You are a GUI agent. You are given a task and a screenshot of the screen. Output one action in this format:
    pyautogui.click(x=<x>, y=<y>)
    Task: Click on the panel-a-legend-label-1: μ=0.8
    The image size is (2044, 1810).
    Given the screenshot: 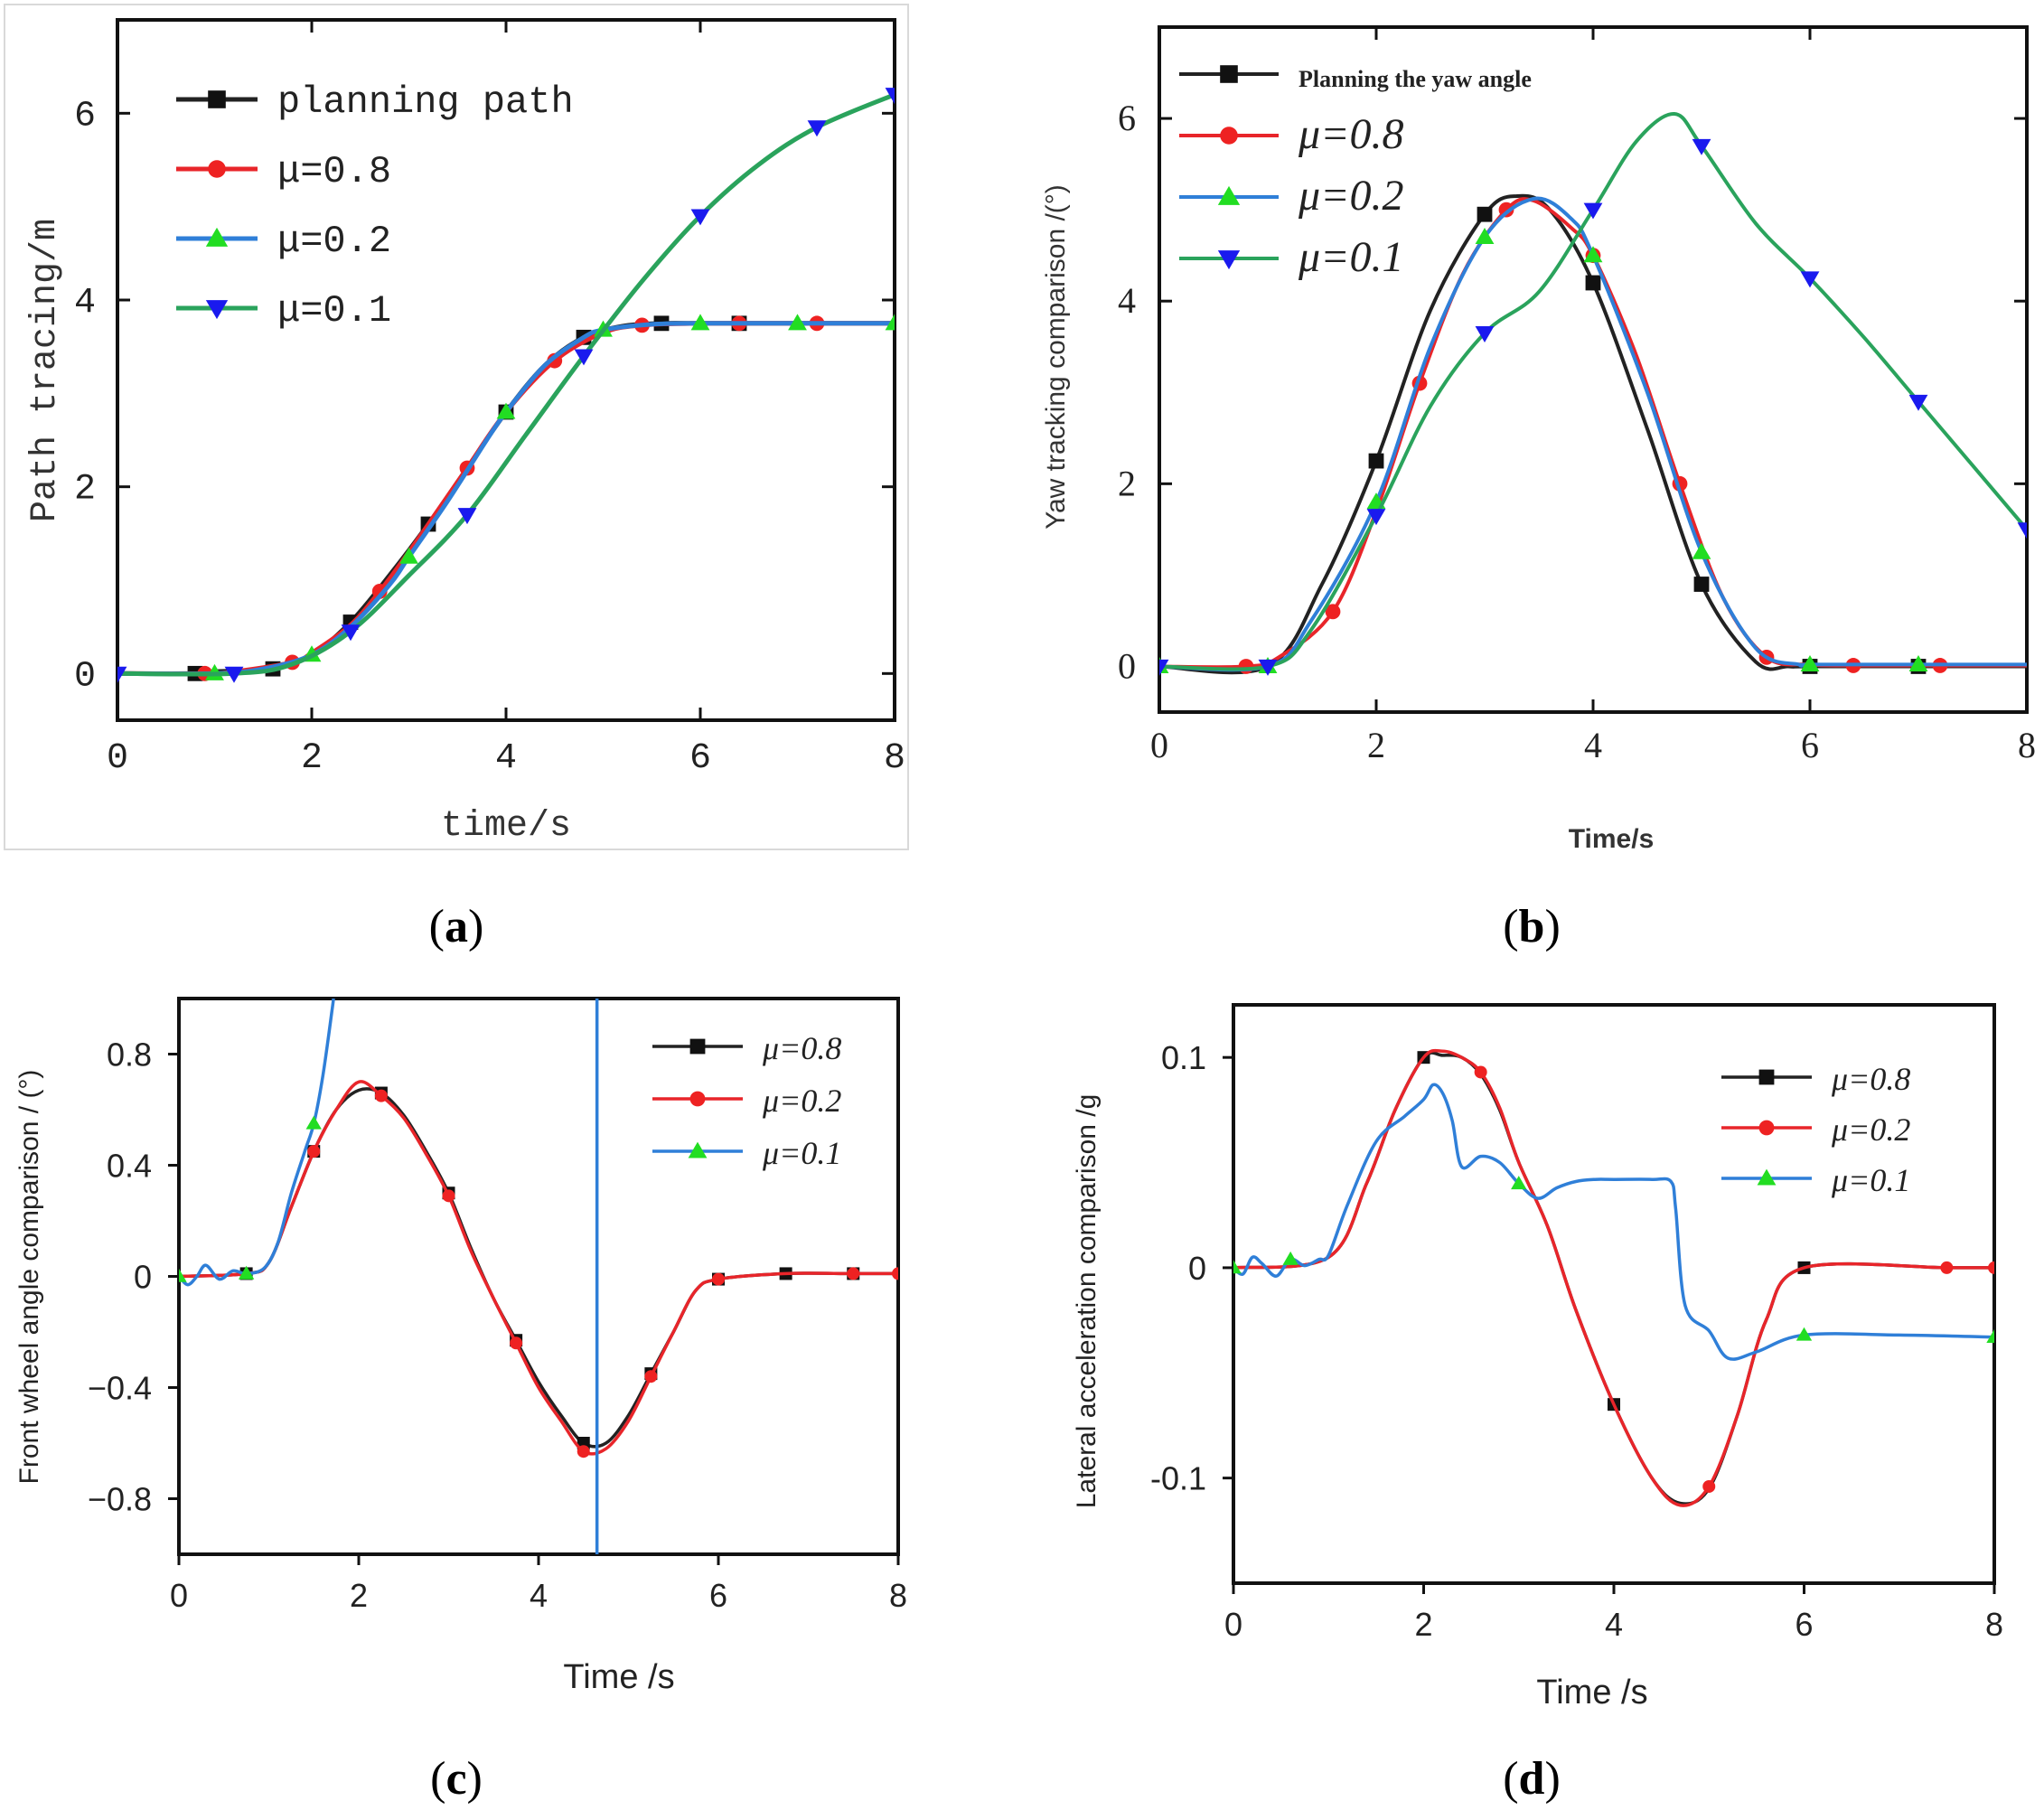 What is the action you would take?
    pyautogui.click(x=334, y=171)
    